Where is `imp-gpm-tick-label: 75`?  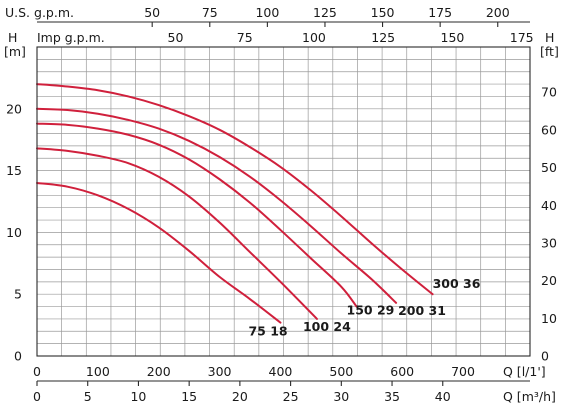 imp-gpm-tick-label: 75 is located at coordinates (245, 37).